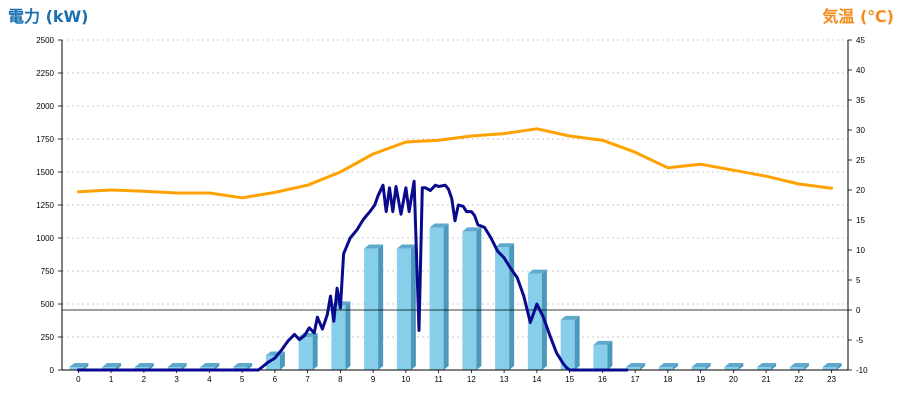 This screenshot has height=400, width=900. Describe the element at coordinates (45, 73) in the screenshot. I see `left-tick-label: 2250` at that location.